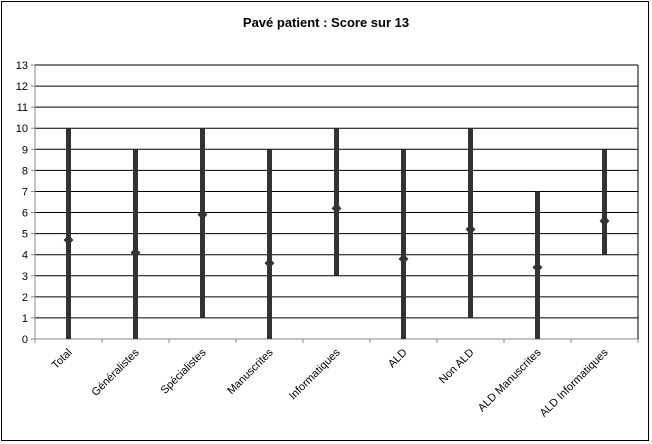  What do you see at coordinates (25, 340) in the screenshot?
I see `y-tick-label: 0` at bounding box center [25, 340].